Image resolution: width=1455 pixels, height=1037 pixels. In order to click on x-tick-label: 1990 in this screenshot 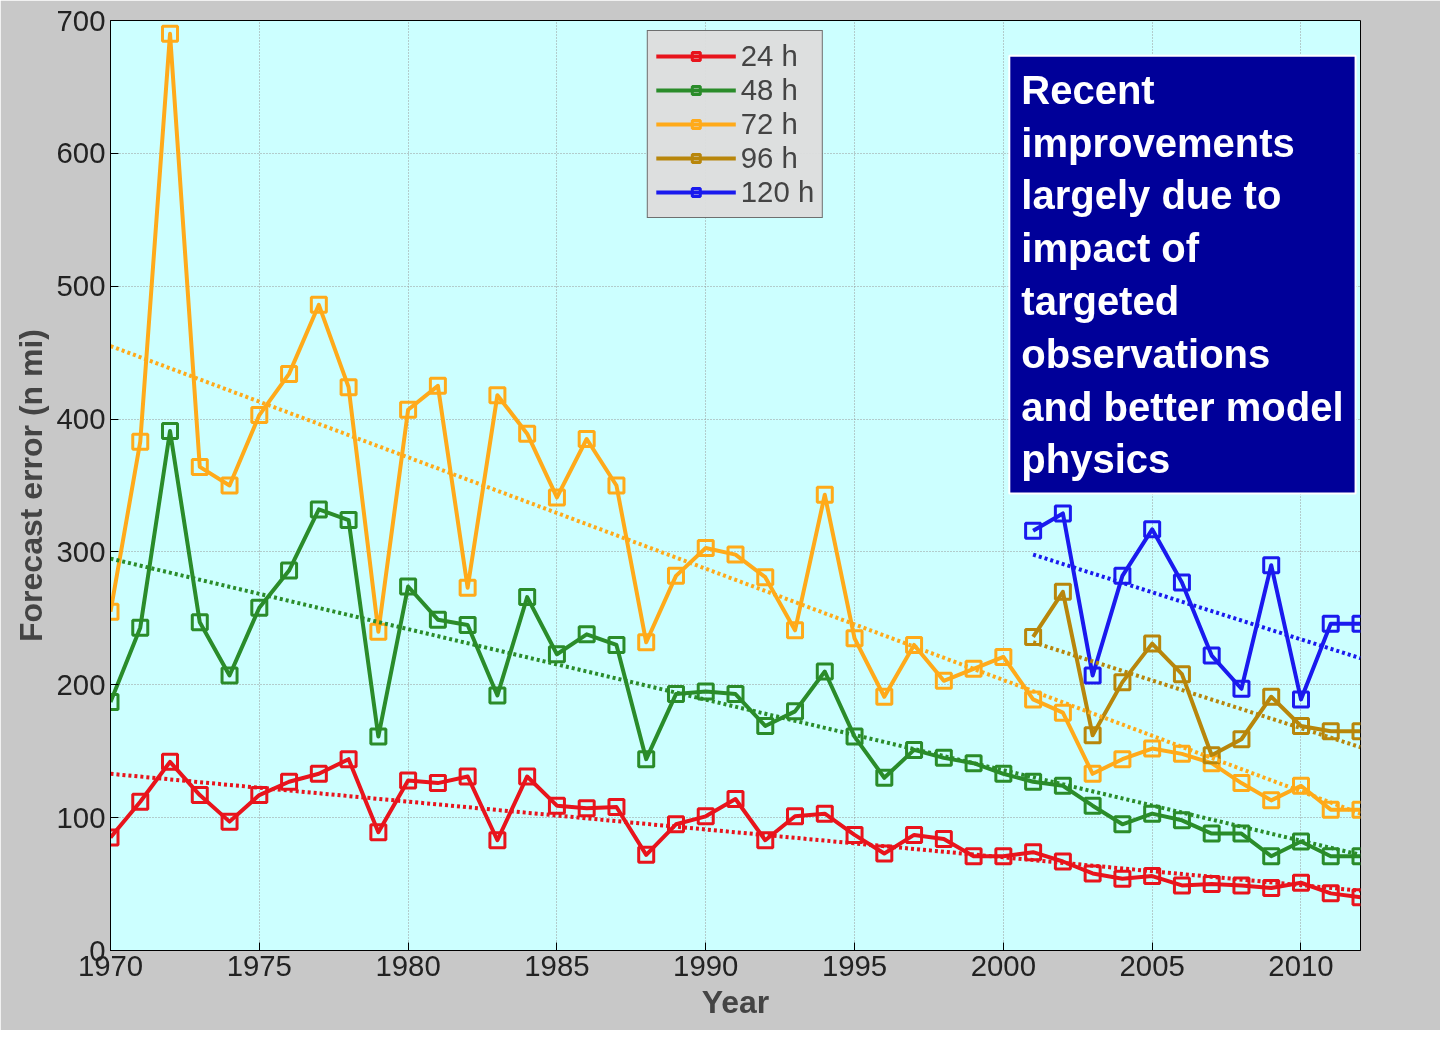, I will do `click(706, 965)`.